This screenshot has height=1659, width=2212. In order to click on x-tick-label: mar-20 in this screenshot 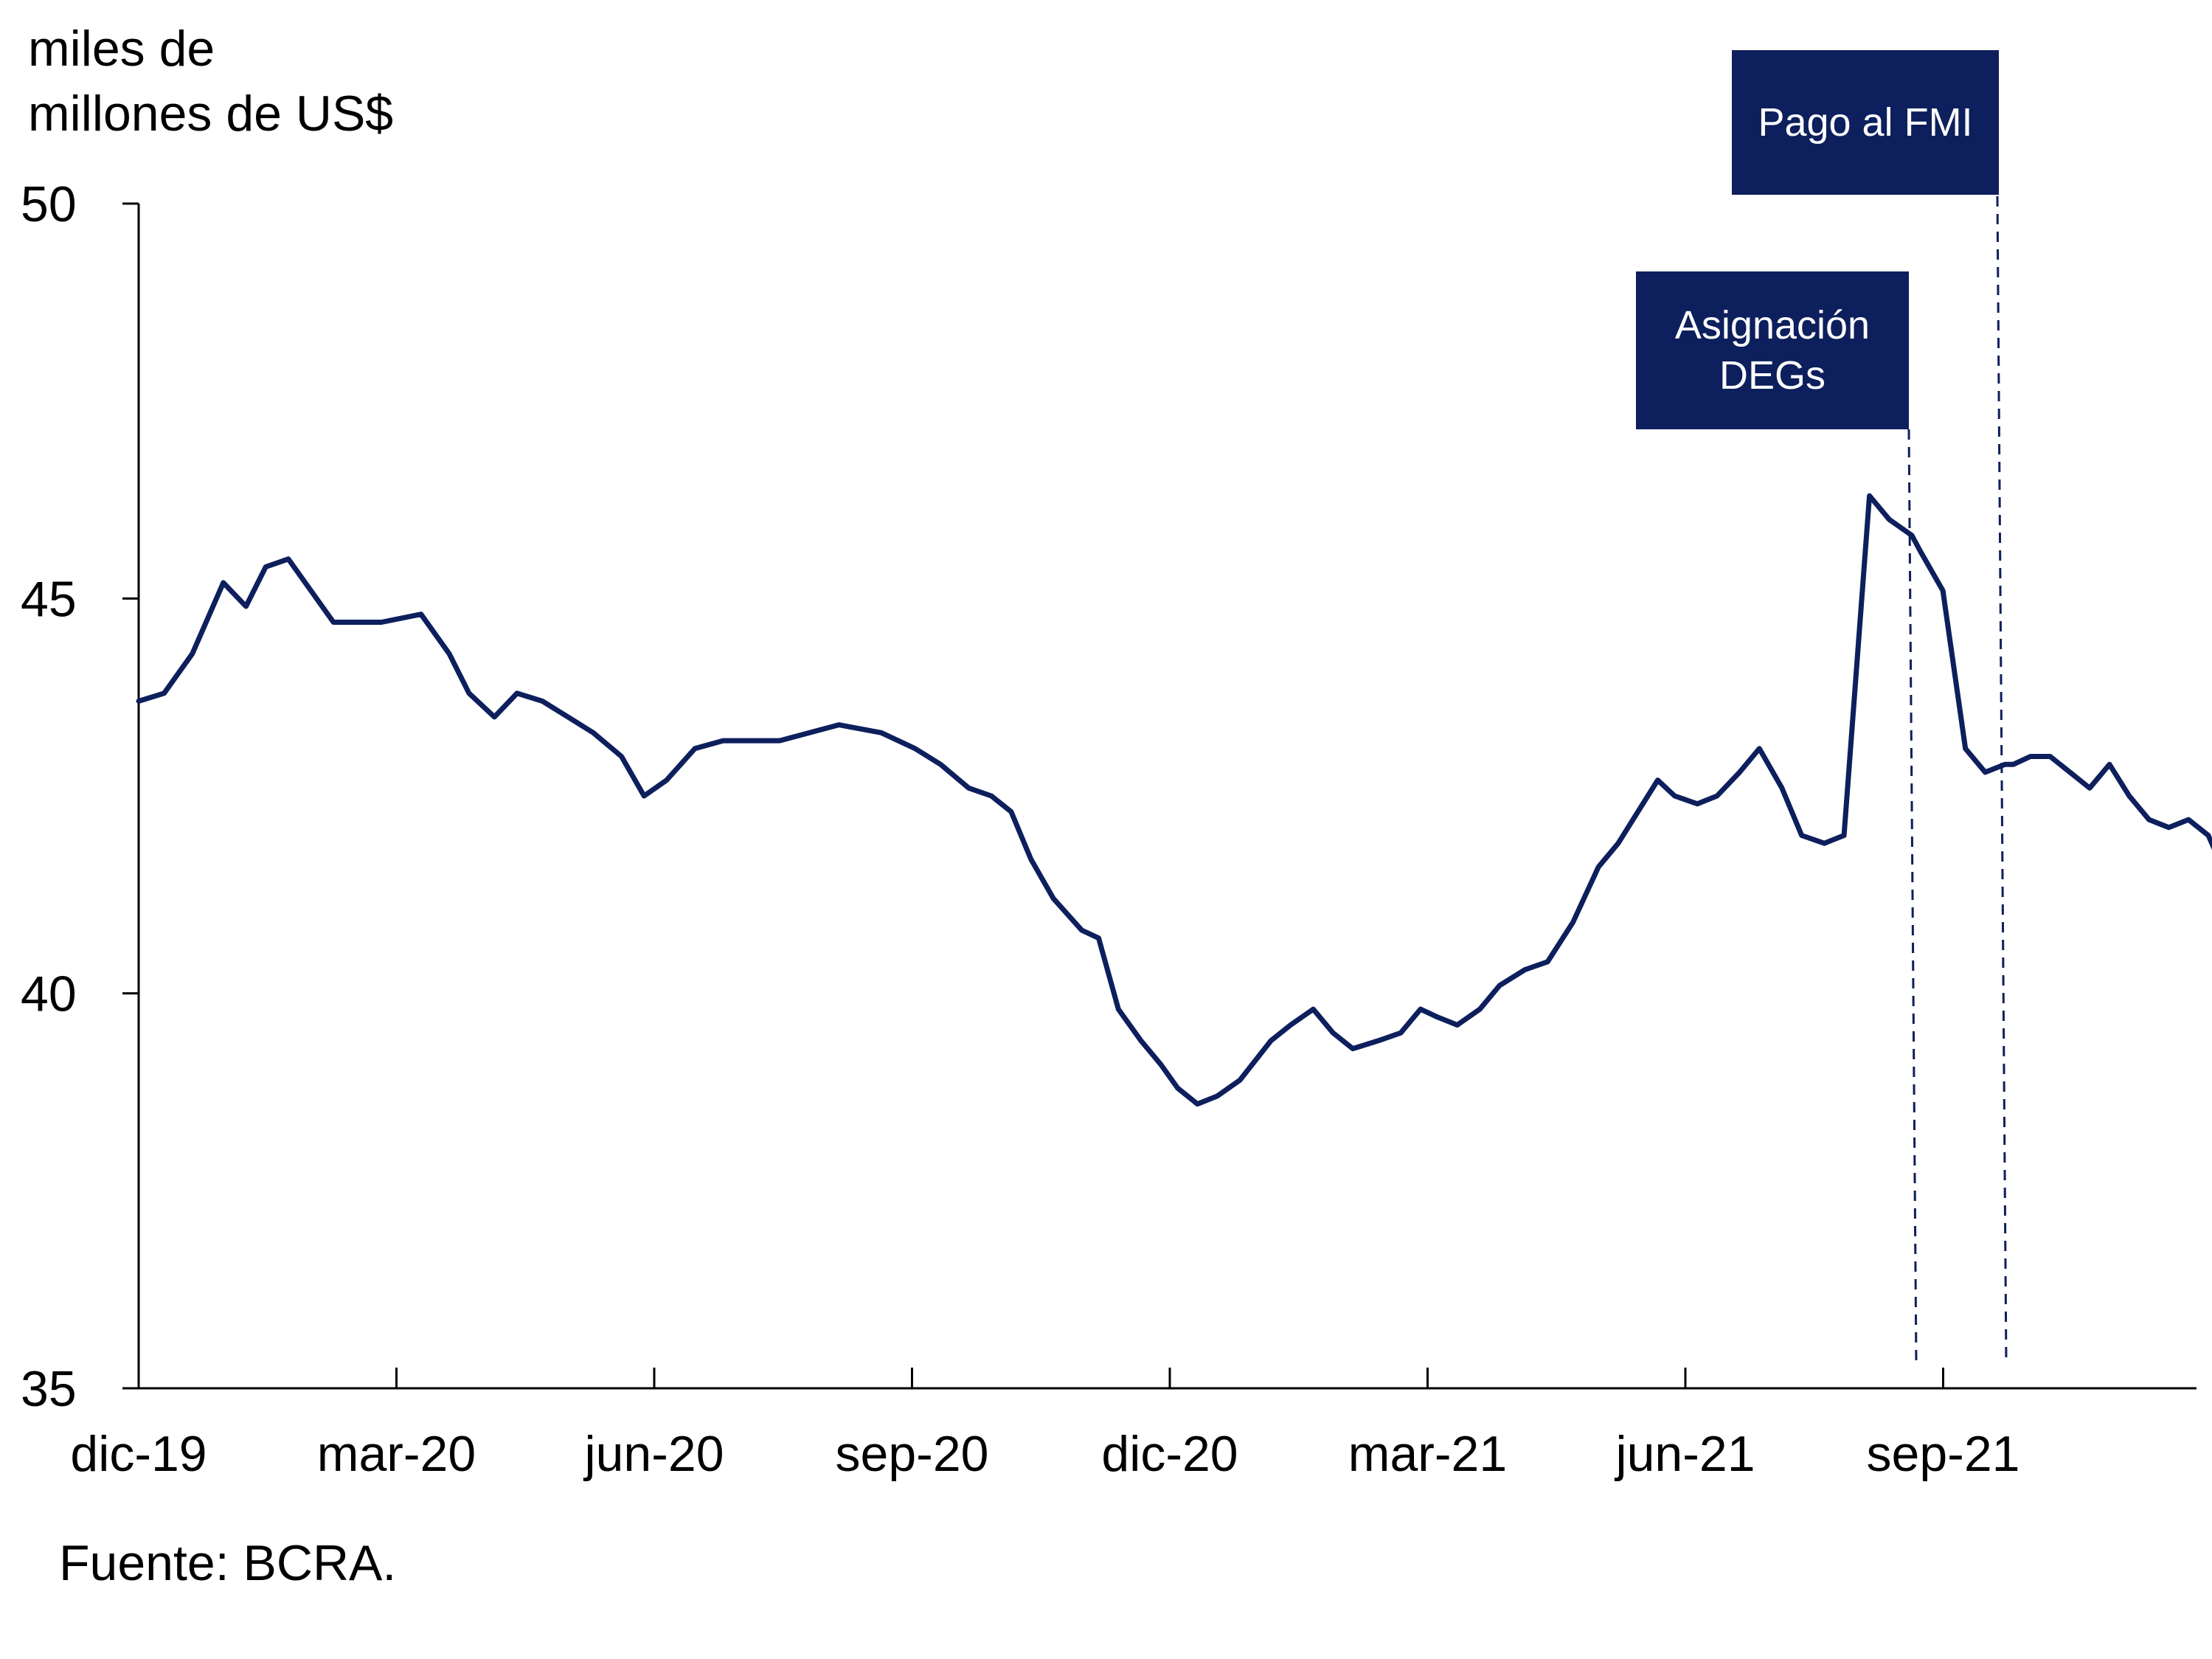, I will do `click(396, 1454)`.